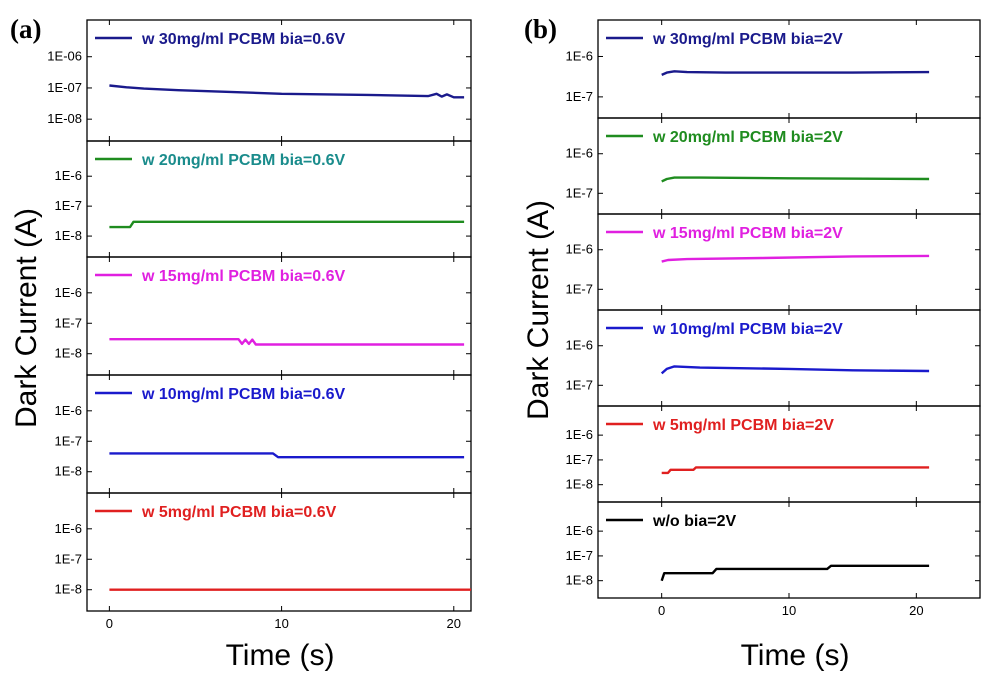  I want to click on subplot-a-4: 1E-6 1E-7 1E-8 w 10mg/ml PCBM bia=0.6V, so click(263, 434).